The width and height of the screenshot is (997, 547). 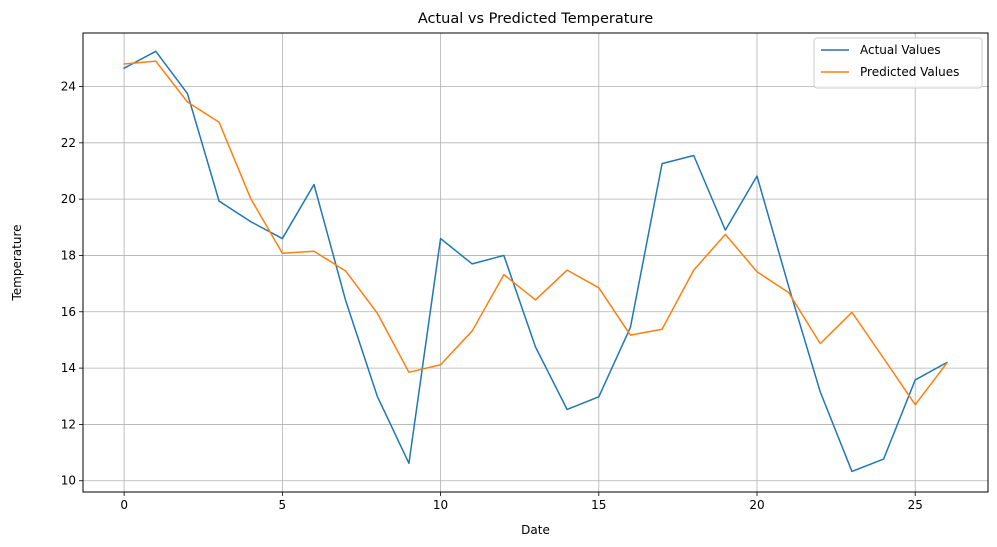 What do you see at coordinates (68, 143) in the screenshot?
I see `y-tick-label: 22` at bounding box center [68, 143].